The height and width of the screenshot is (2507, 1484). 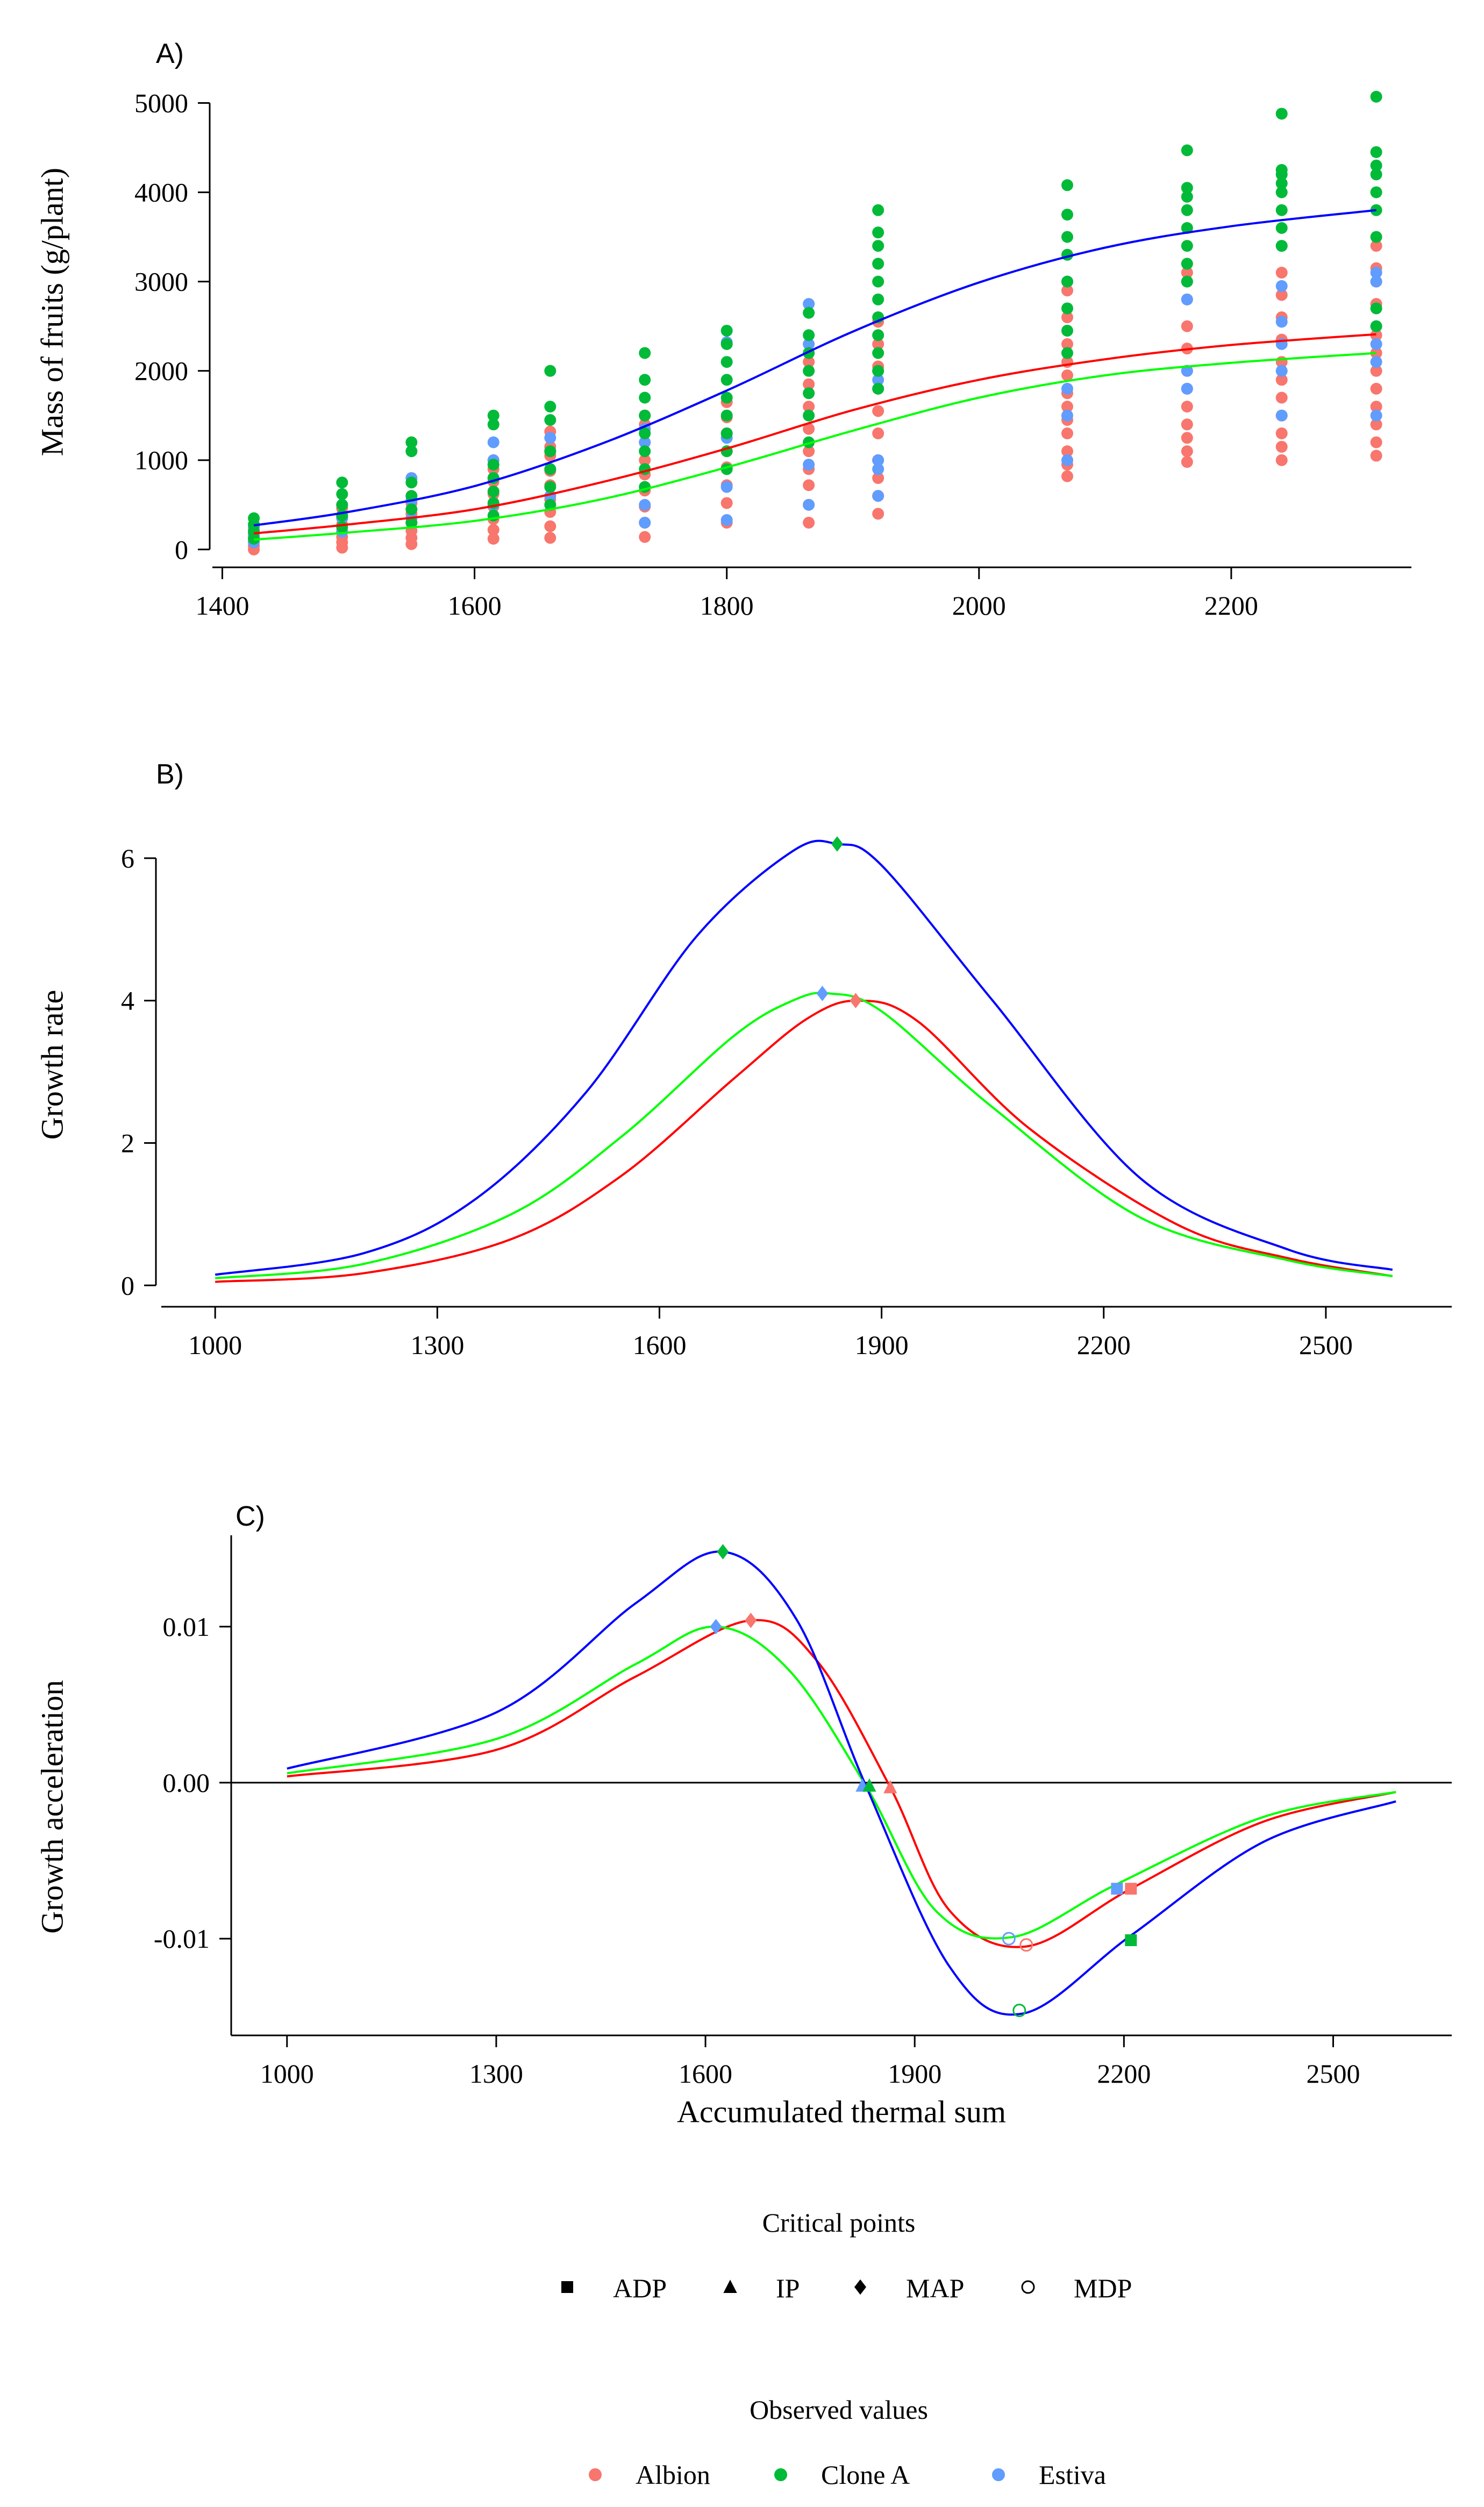 What do you see at coordinates (804, 1141) in the screenshot?
I see `curve-albion` at bounding box center [804, 1141].